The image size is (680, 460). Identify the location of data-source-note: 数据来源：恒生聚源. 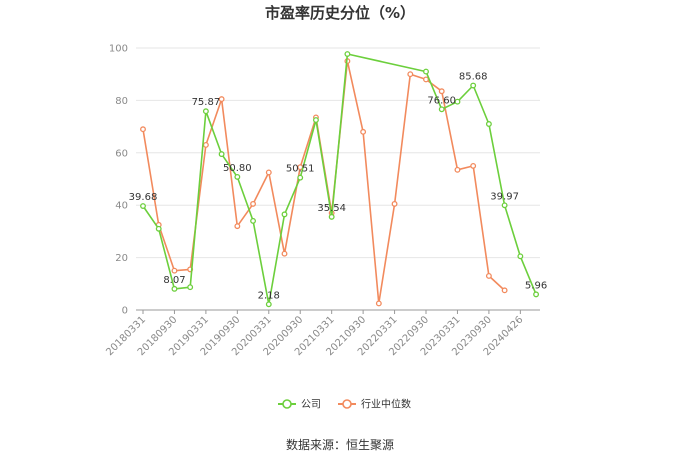
(339, 445).